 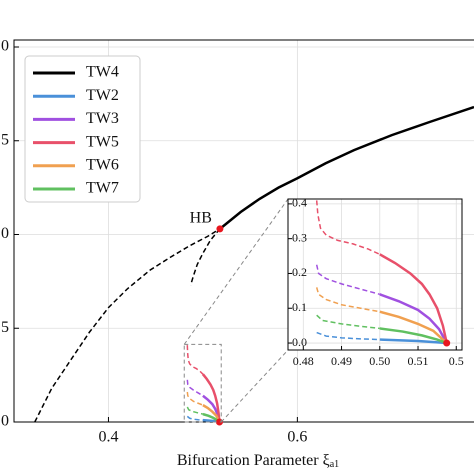 I want to click on legend-label: TW3, so click(x=102, y=118).